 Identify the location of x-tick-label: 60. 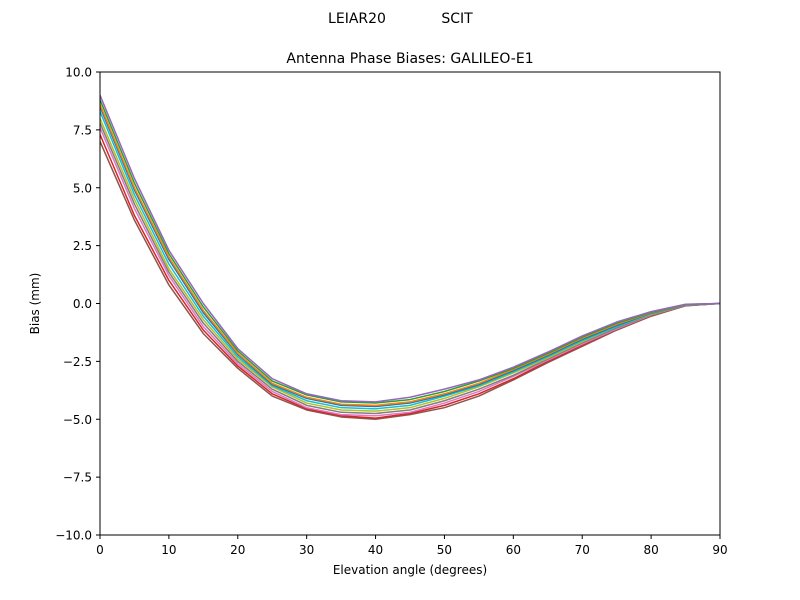
(513, 550).